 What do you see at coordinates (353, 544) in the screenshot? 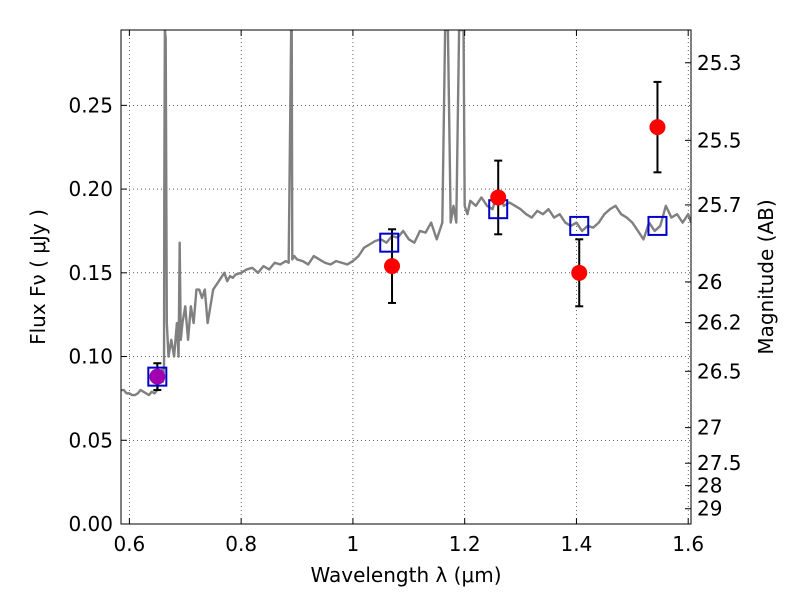
I see `x-tick-label: 1` at bounding box center [353, 544].